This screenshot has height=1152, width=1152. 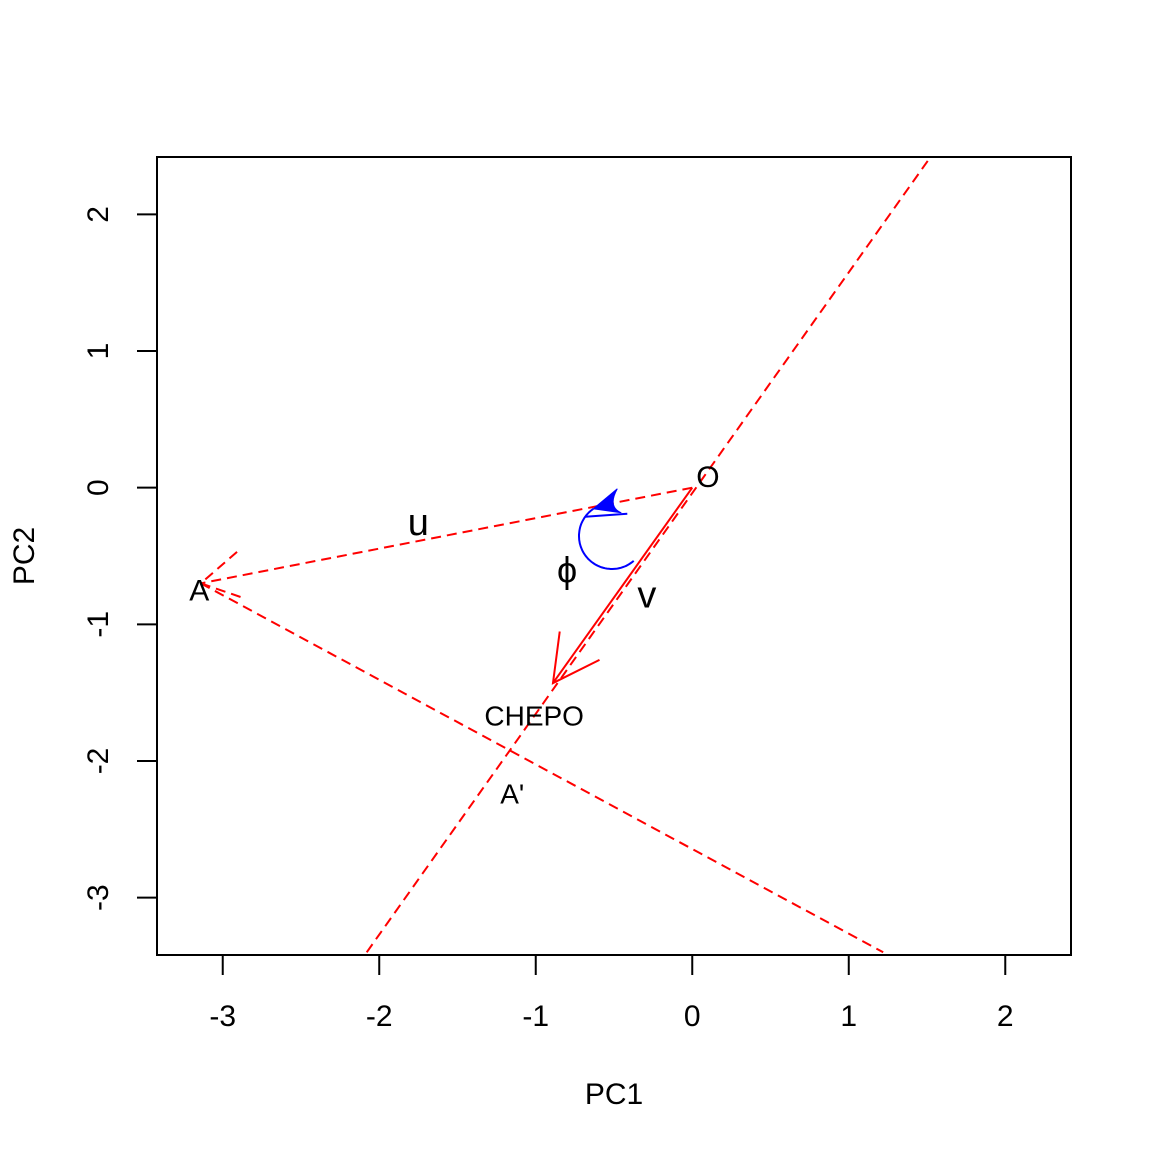 What do you see at coordinates (606, 539) in the screenshot?
I see `phi-arc` at bounding box center [606, 539].